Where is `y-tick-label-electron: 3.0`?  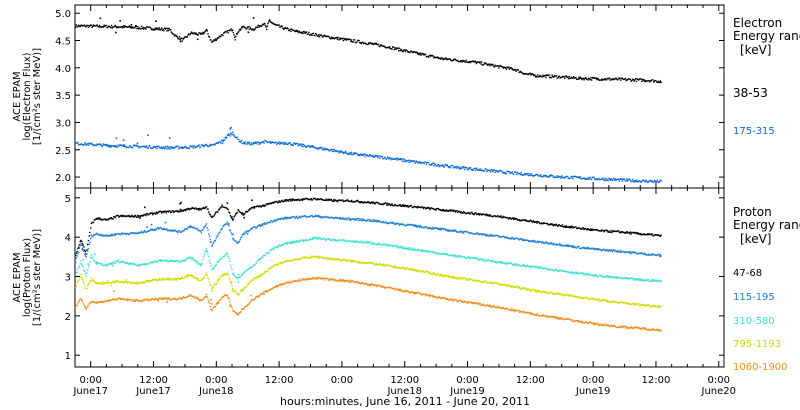
y-tick-label-electron: 3.0 is located at coordinates (63, 123).